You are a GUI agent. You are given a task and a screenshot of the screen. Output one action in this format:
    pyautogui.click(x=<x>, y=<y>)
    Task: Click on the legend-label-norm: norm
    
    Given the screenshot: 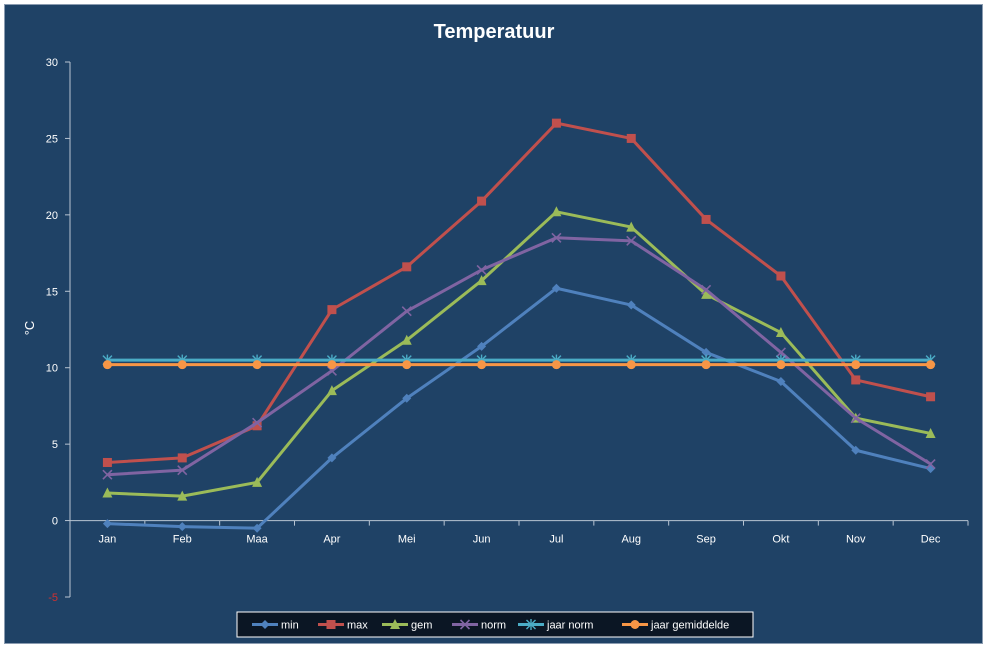 What is the action you would take?
    pyautogui.click(x=493, y=626)
    